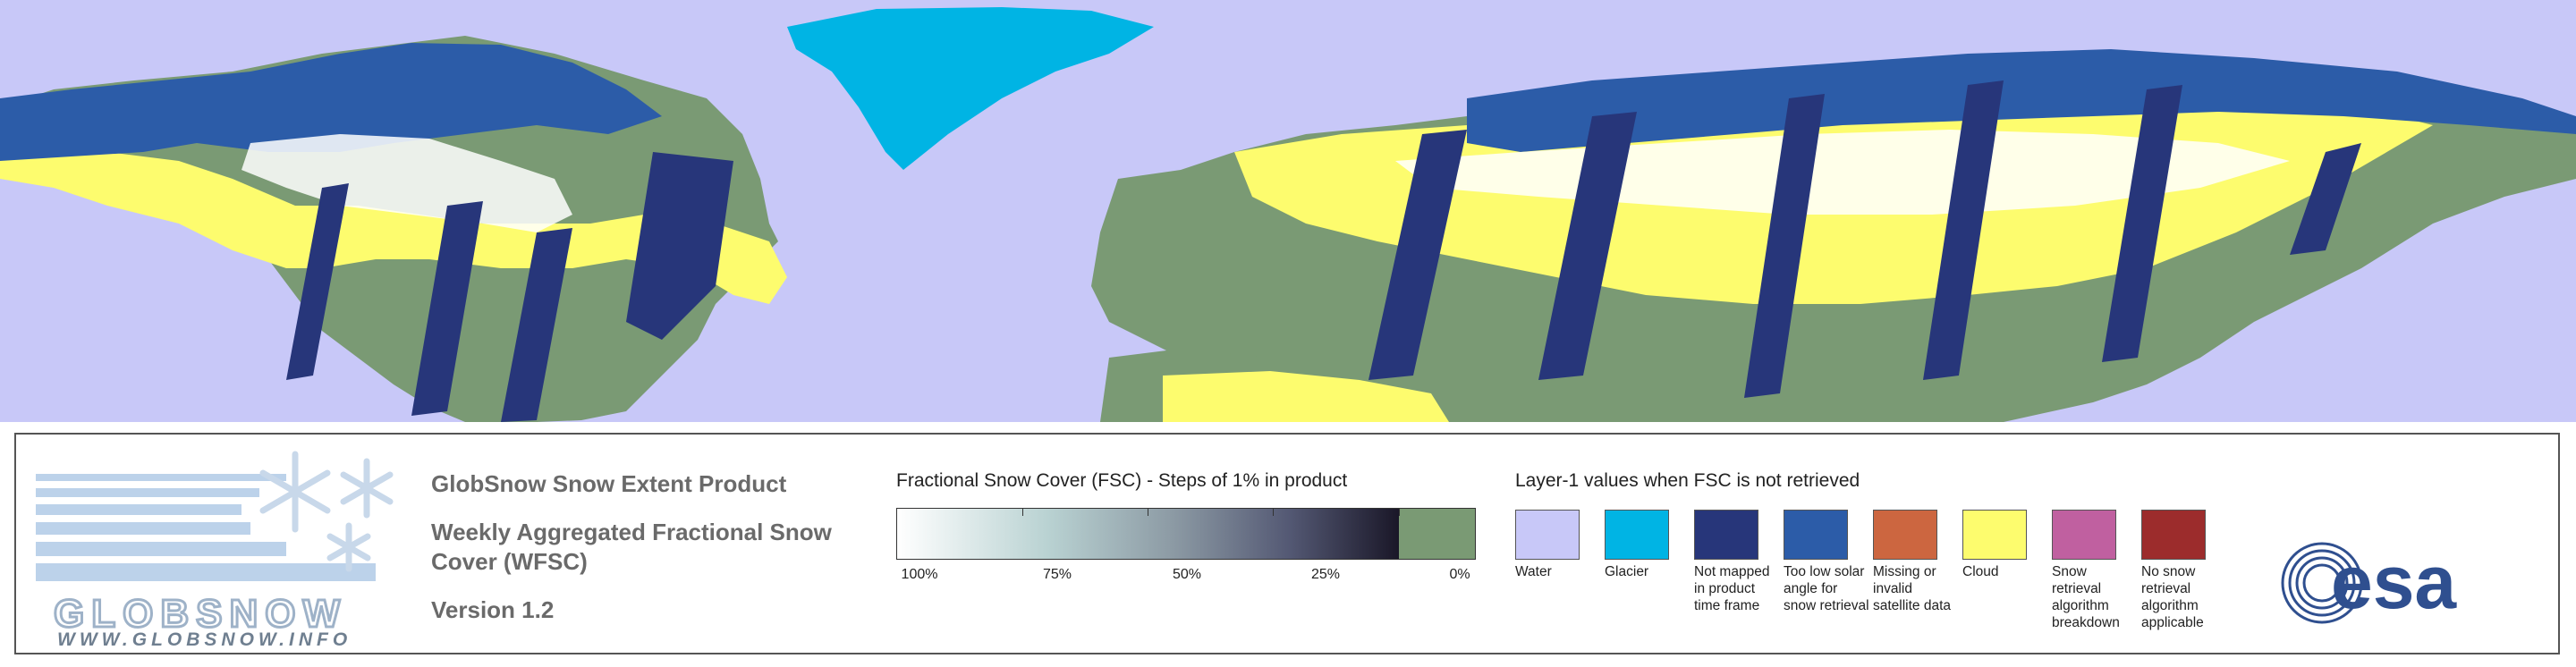 This screenshot has width=2576, height=667. What do you see at coordinates (1994, 535) in the screenshot?
I see `legend-swatch-cloud` at bounding box center [1994, 535].